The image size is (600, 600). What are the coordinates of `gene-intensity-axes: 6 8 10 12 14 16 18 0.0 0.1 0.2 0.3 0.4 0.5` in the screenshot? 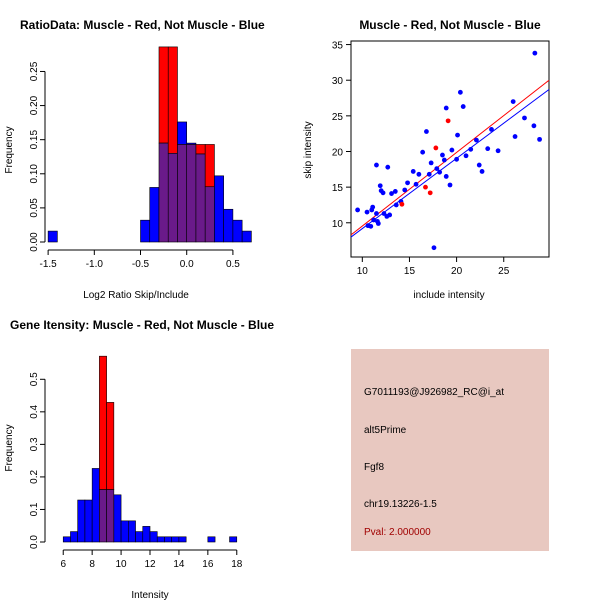 It's located at (136, 471).